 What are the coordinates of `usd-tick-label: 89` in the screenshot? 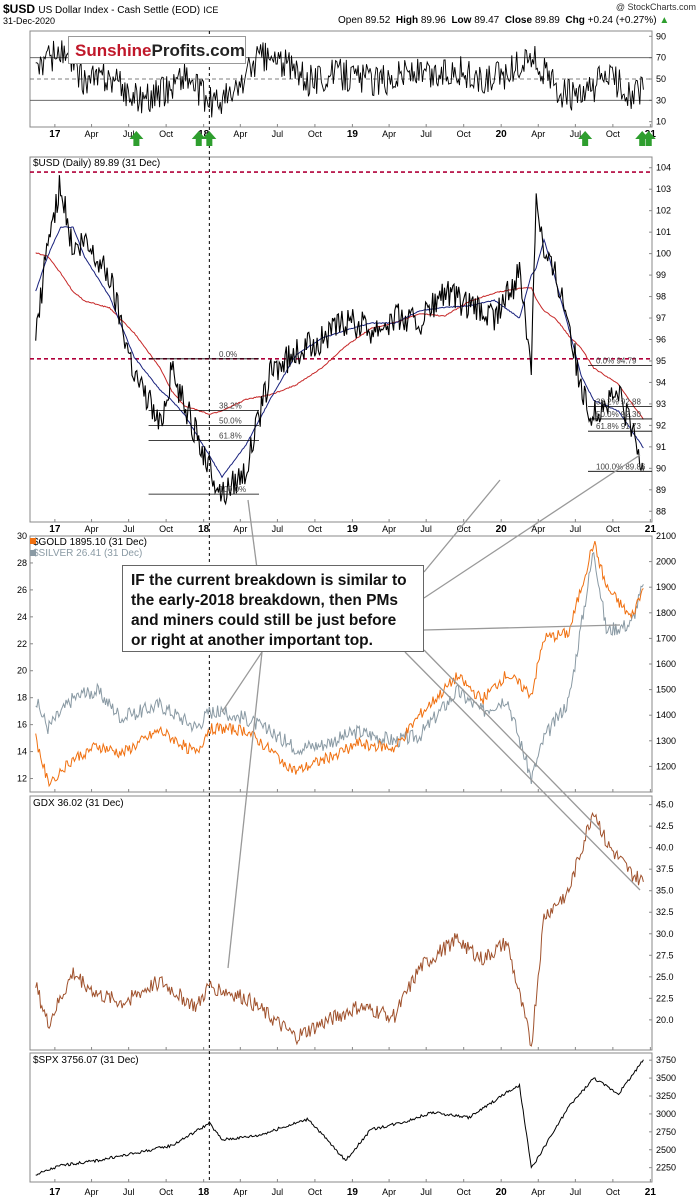 It's located at (661, 490).